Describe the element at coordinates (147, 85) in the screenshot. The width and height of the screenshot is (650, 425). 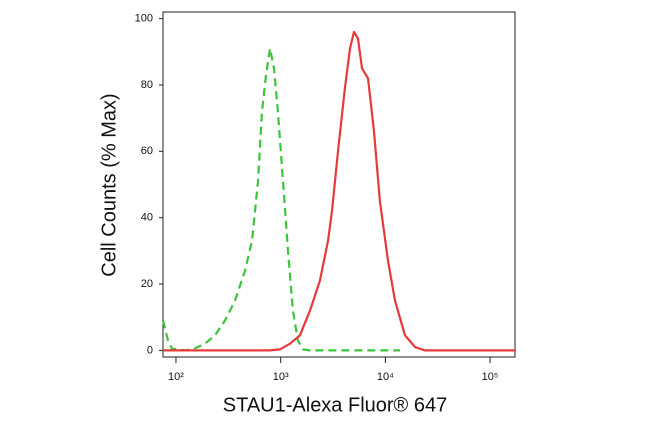
I see `y-tick-label: 80` at that location.